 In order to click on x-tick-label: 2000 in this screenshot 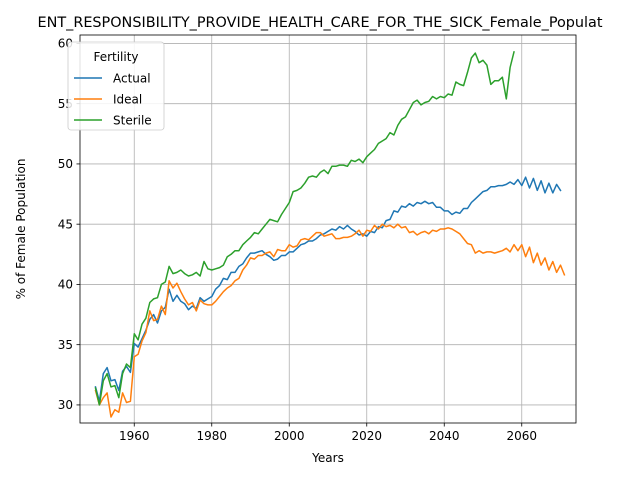, I will do `click(289, 436)`.